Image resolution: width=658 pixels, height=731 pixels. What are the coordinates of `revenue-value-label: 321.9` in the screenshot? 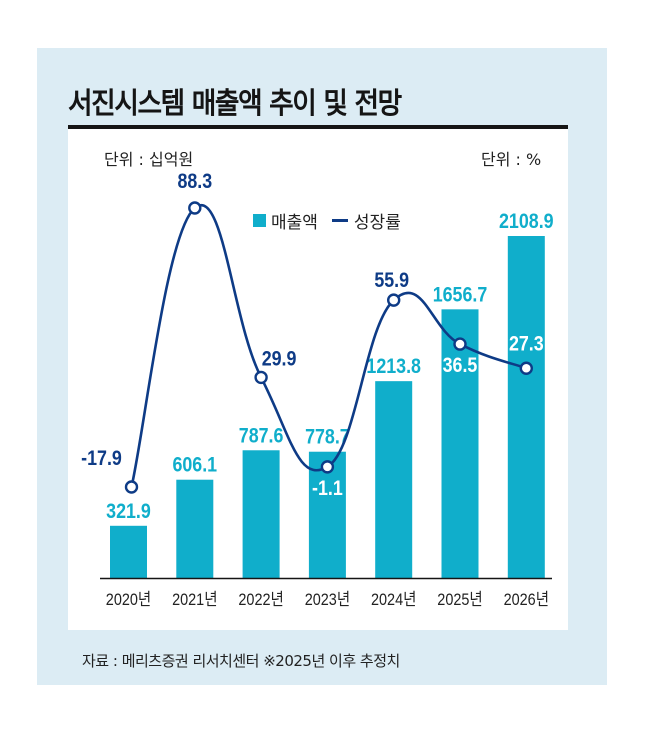 It's located at (128, 511).